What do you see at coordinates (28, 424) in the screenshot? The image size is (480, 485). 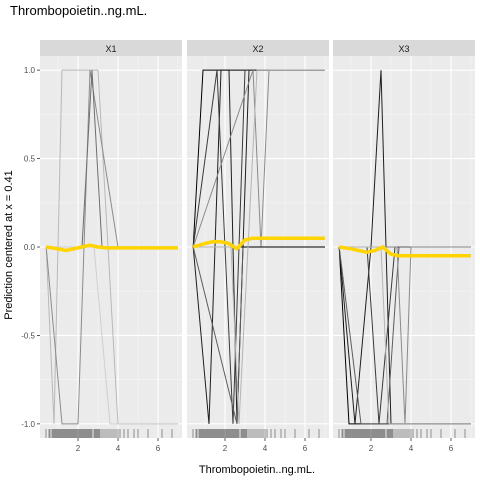 I see `y-tick-label: -1.0` at bounding box center [28, 424].